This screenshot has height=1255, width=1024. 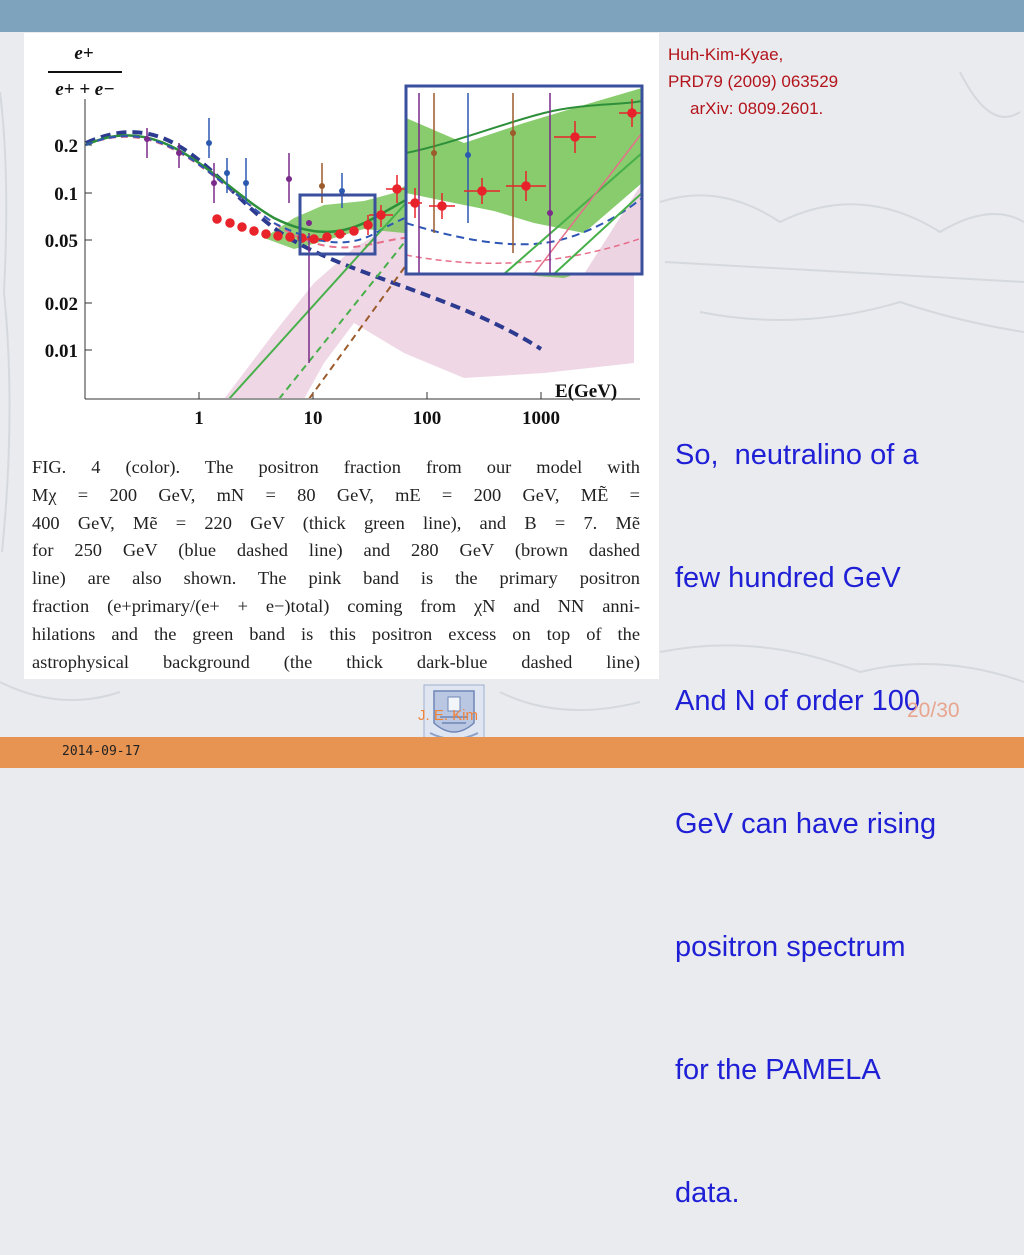 I want to click on y-tick-label: 0.05, so click(x=61, y=241).